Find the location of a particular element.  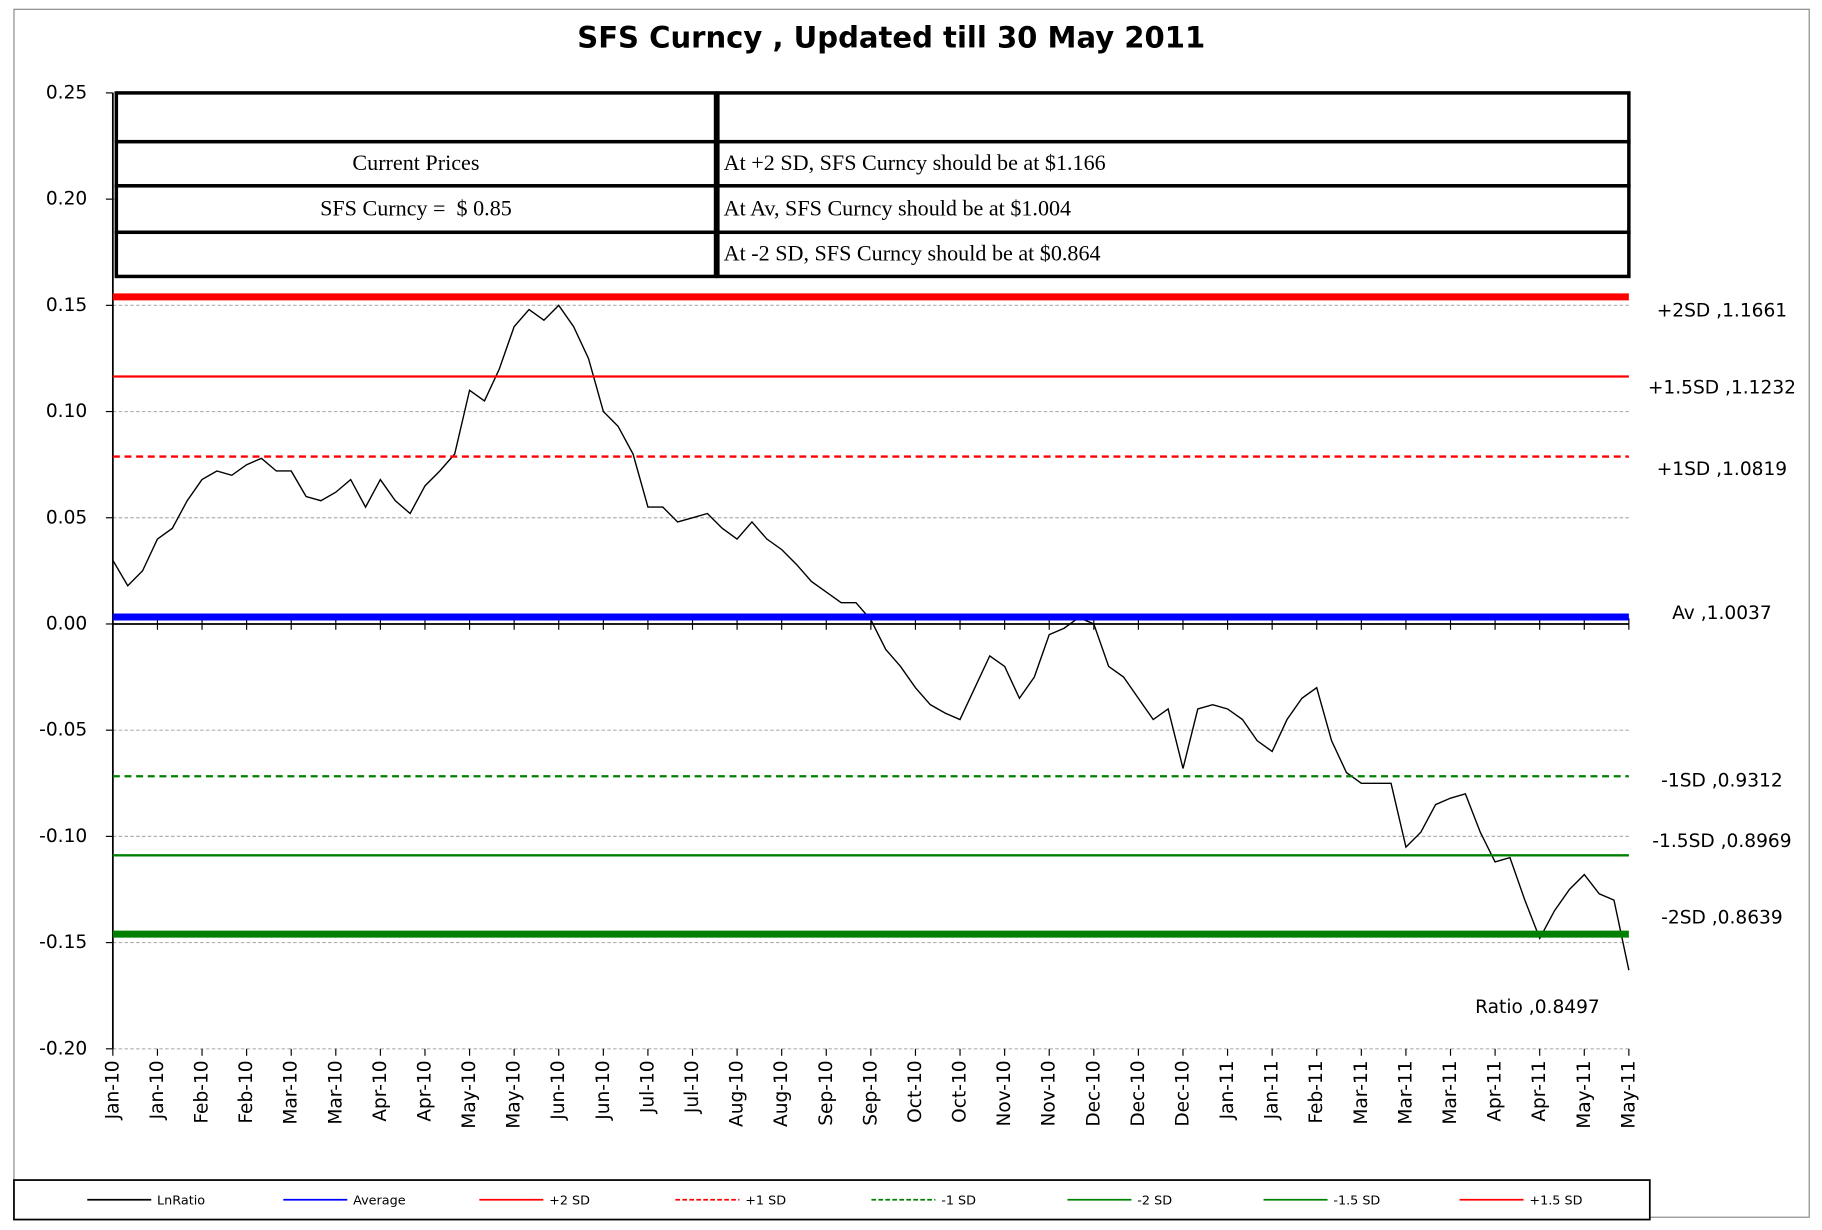

table-text: Current Prices is located at coordinates (415, 162).